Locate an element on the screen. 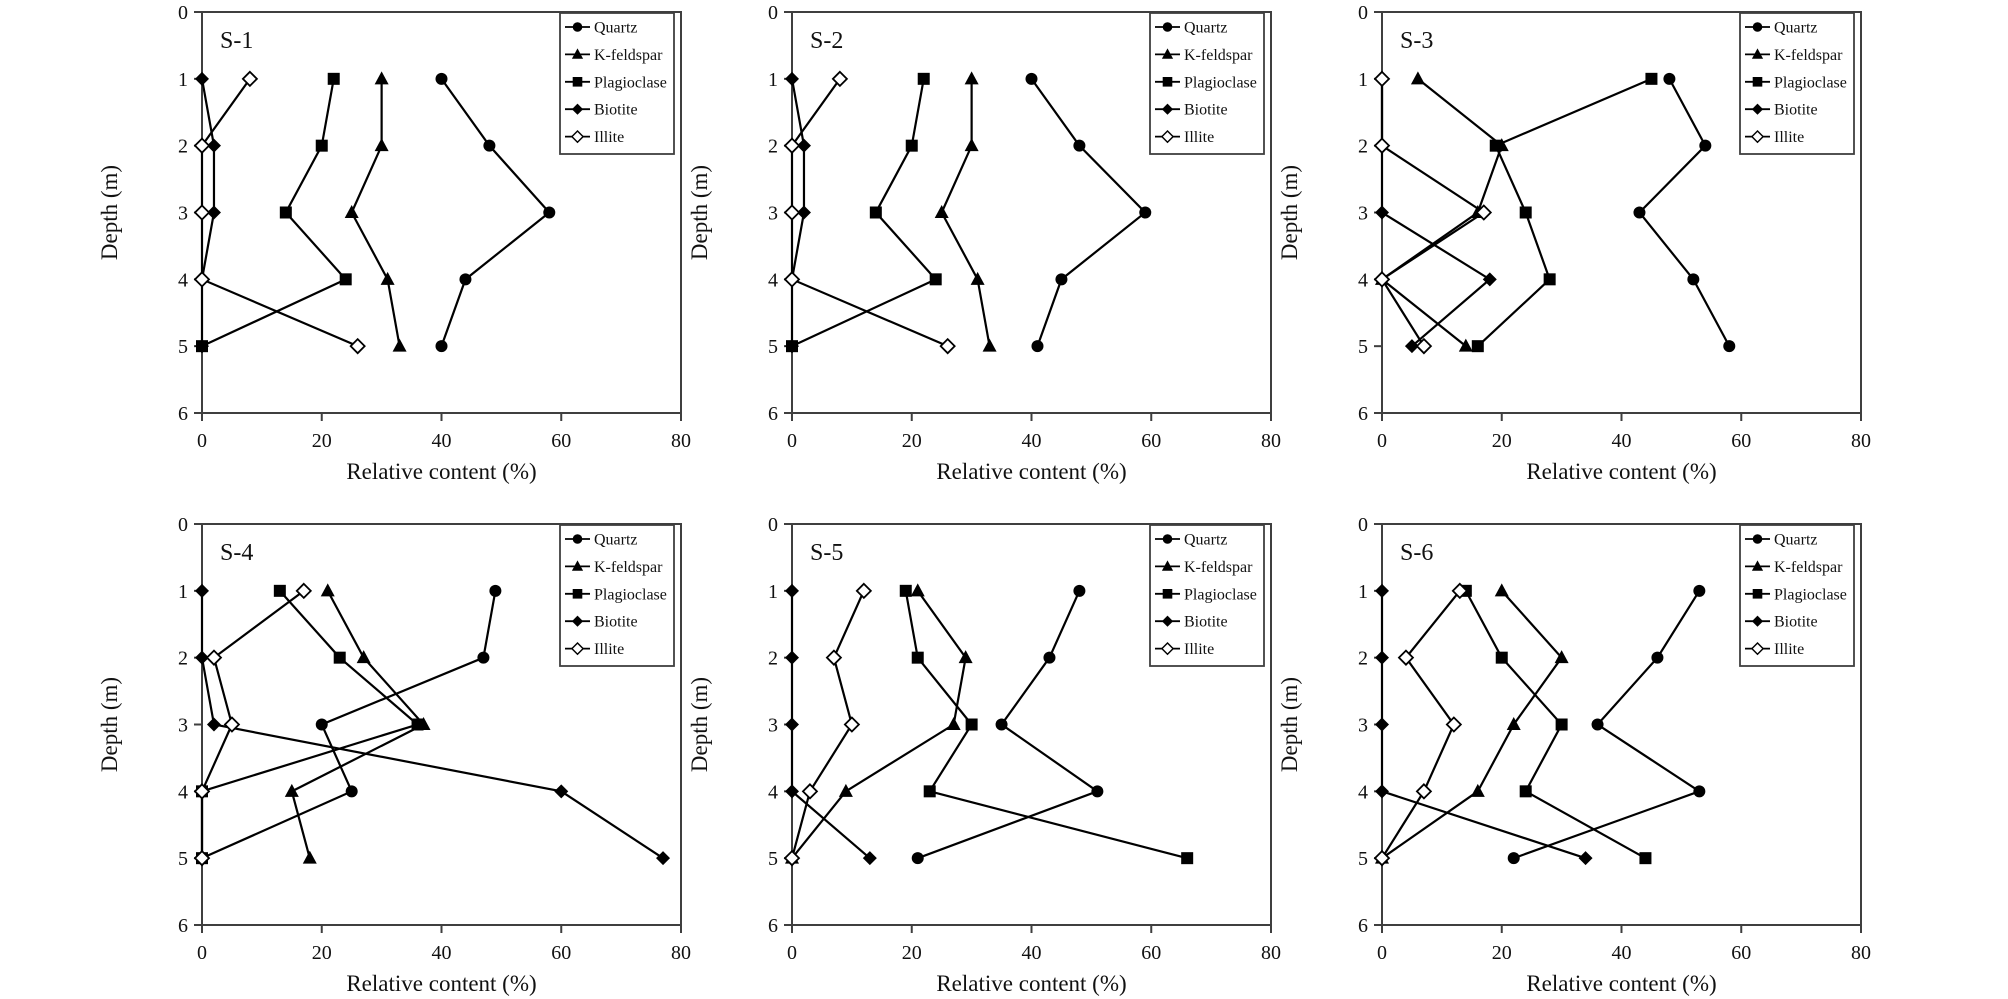  legend-item-kfeldspar: K-feldspar is located at coordinates (614, 55).